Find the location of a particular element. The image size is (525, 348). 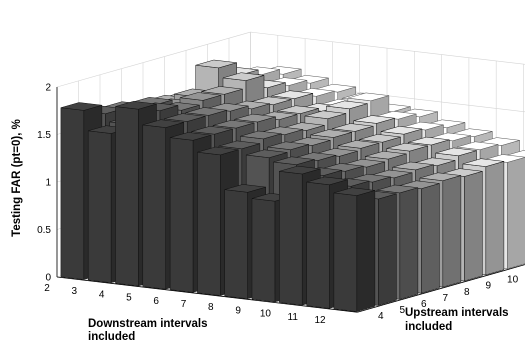

x-tick-label: 6 is located at coordinates (156, 301).